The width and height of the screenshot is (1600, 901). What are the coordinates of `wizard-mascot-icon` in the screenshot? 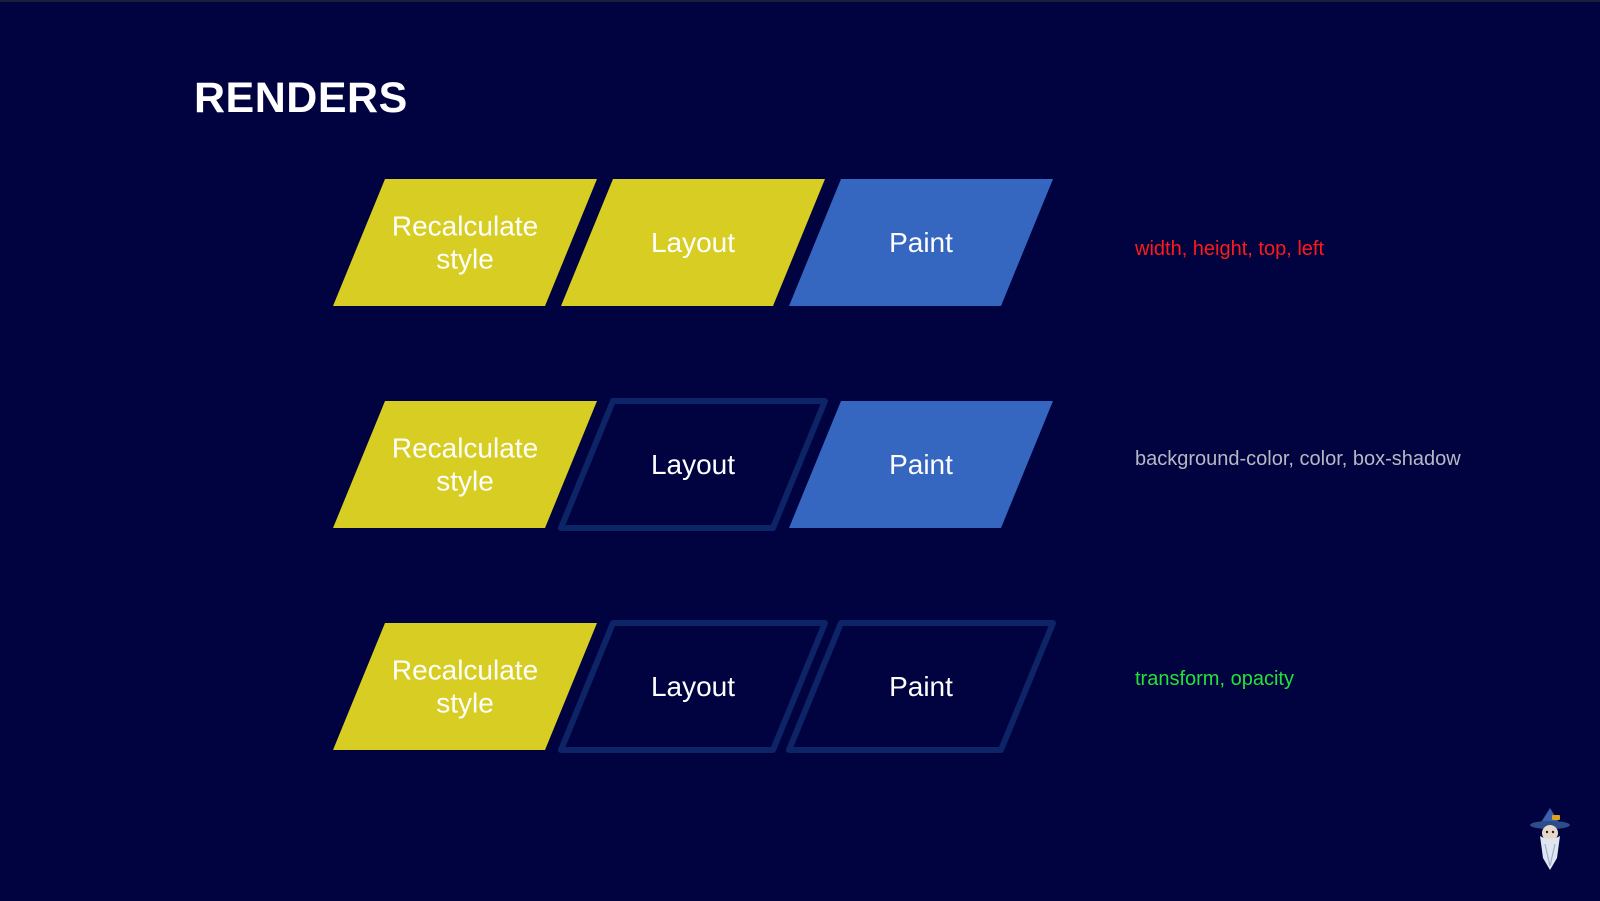 It's located at (1550, 839).